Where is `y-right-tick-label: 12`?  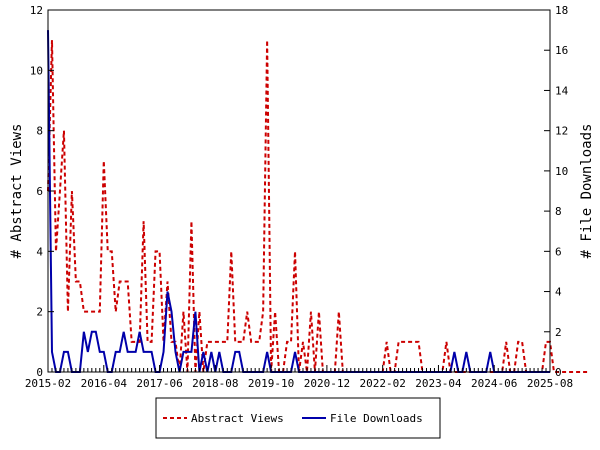
y-right-tick-label: 12 is located at coordinates (561, 131).